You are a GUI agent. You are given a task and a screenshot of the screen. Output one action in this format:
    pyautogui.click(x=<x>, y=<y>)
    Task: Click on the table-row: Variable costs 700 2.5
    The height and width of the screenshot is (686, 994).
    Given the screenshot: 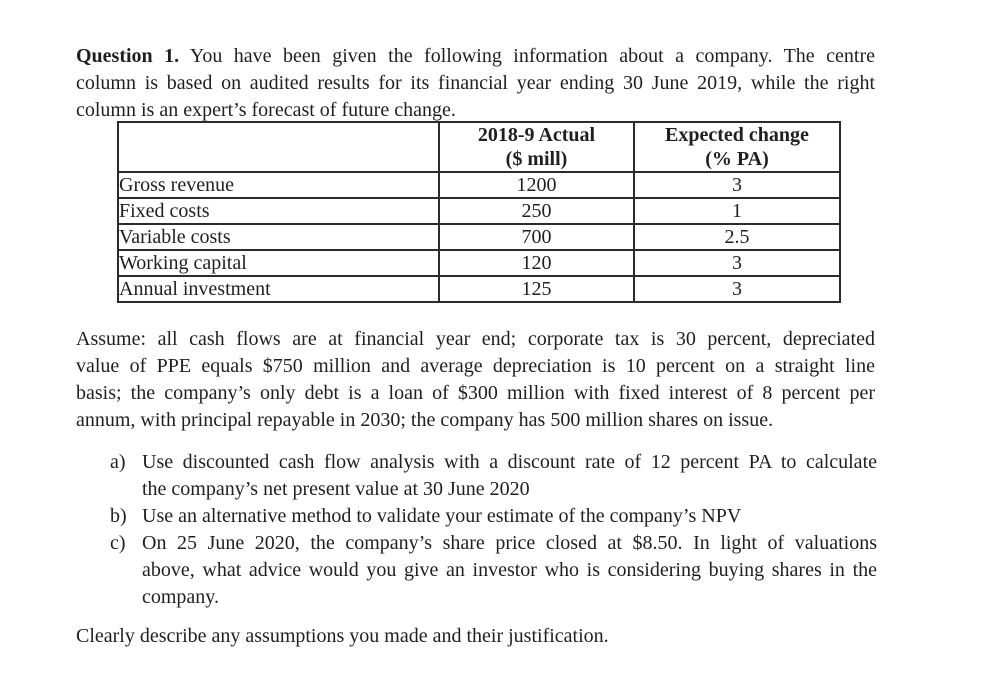 What is the action you would take?
    pyautogui.click(x=479, y=237)
    